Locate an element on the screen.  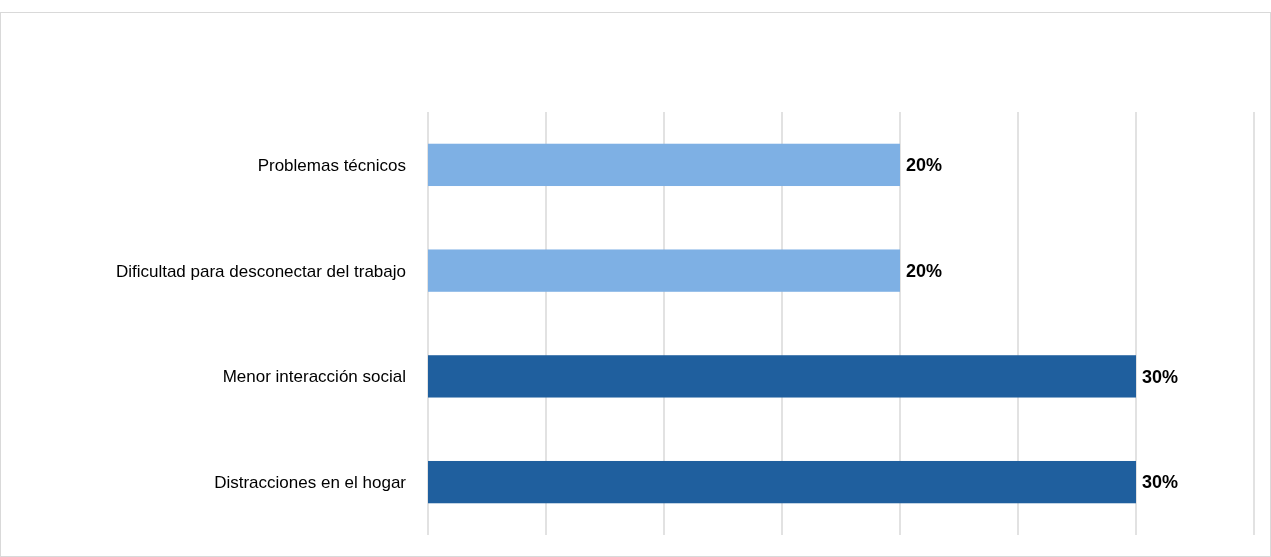
y-tick-label: Menor interacción social is located at coordinates (314, 377).